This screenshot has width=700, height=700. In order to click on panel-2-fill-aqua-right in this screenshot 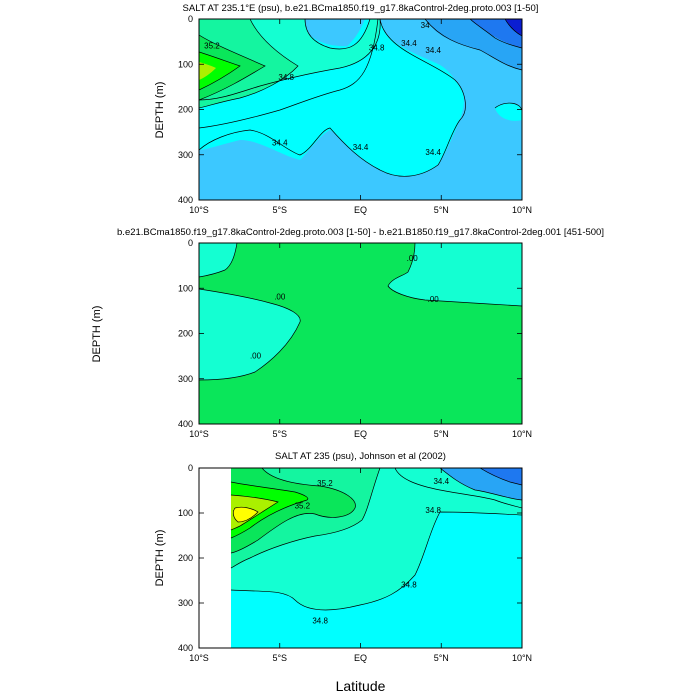, I will do `click(455, 274)`.